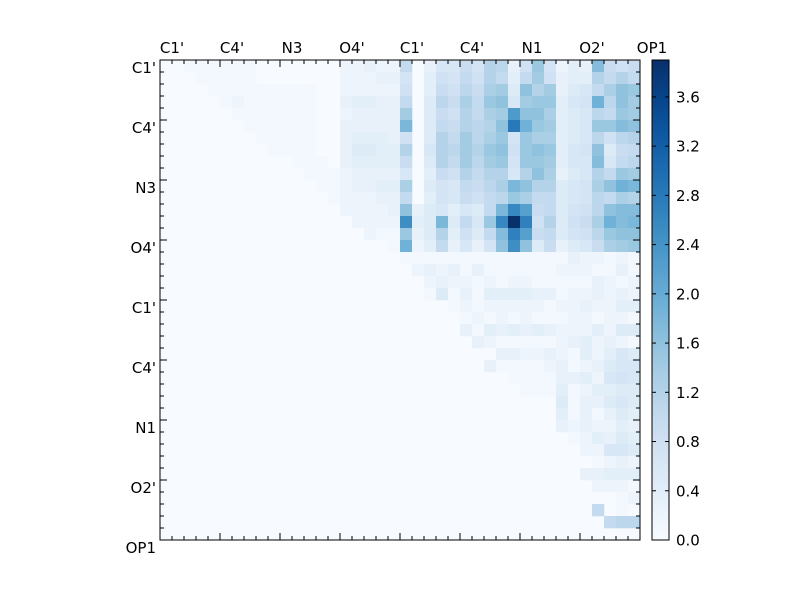 The width and height of the screenshot is (800, 600). Describe the element at coordinates (232, 48) in the screenshot. I see `x-tick-label: C4'` at that location.